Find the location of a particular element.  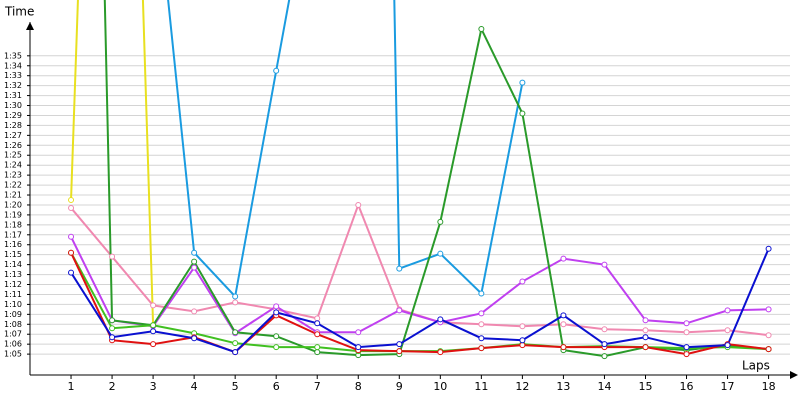

y-tick-label: 1:23 is located at coordinates (13, 175).